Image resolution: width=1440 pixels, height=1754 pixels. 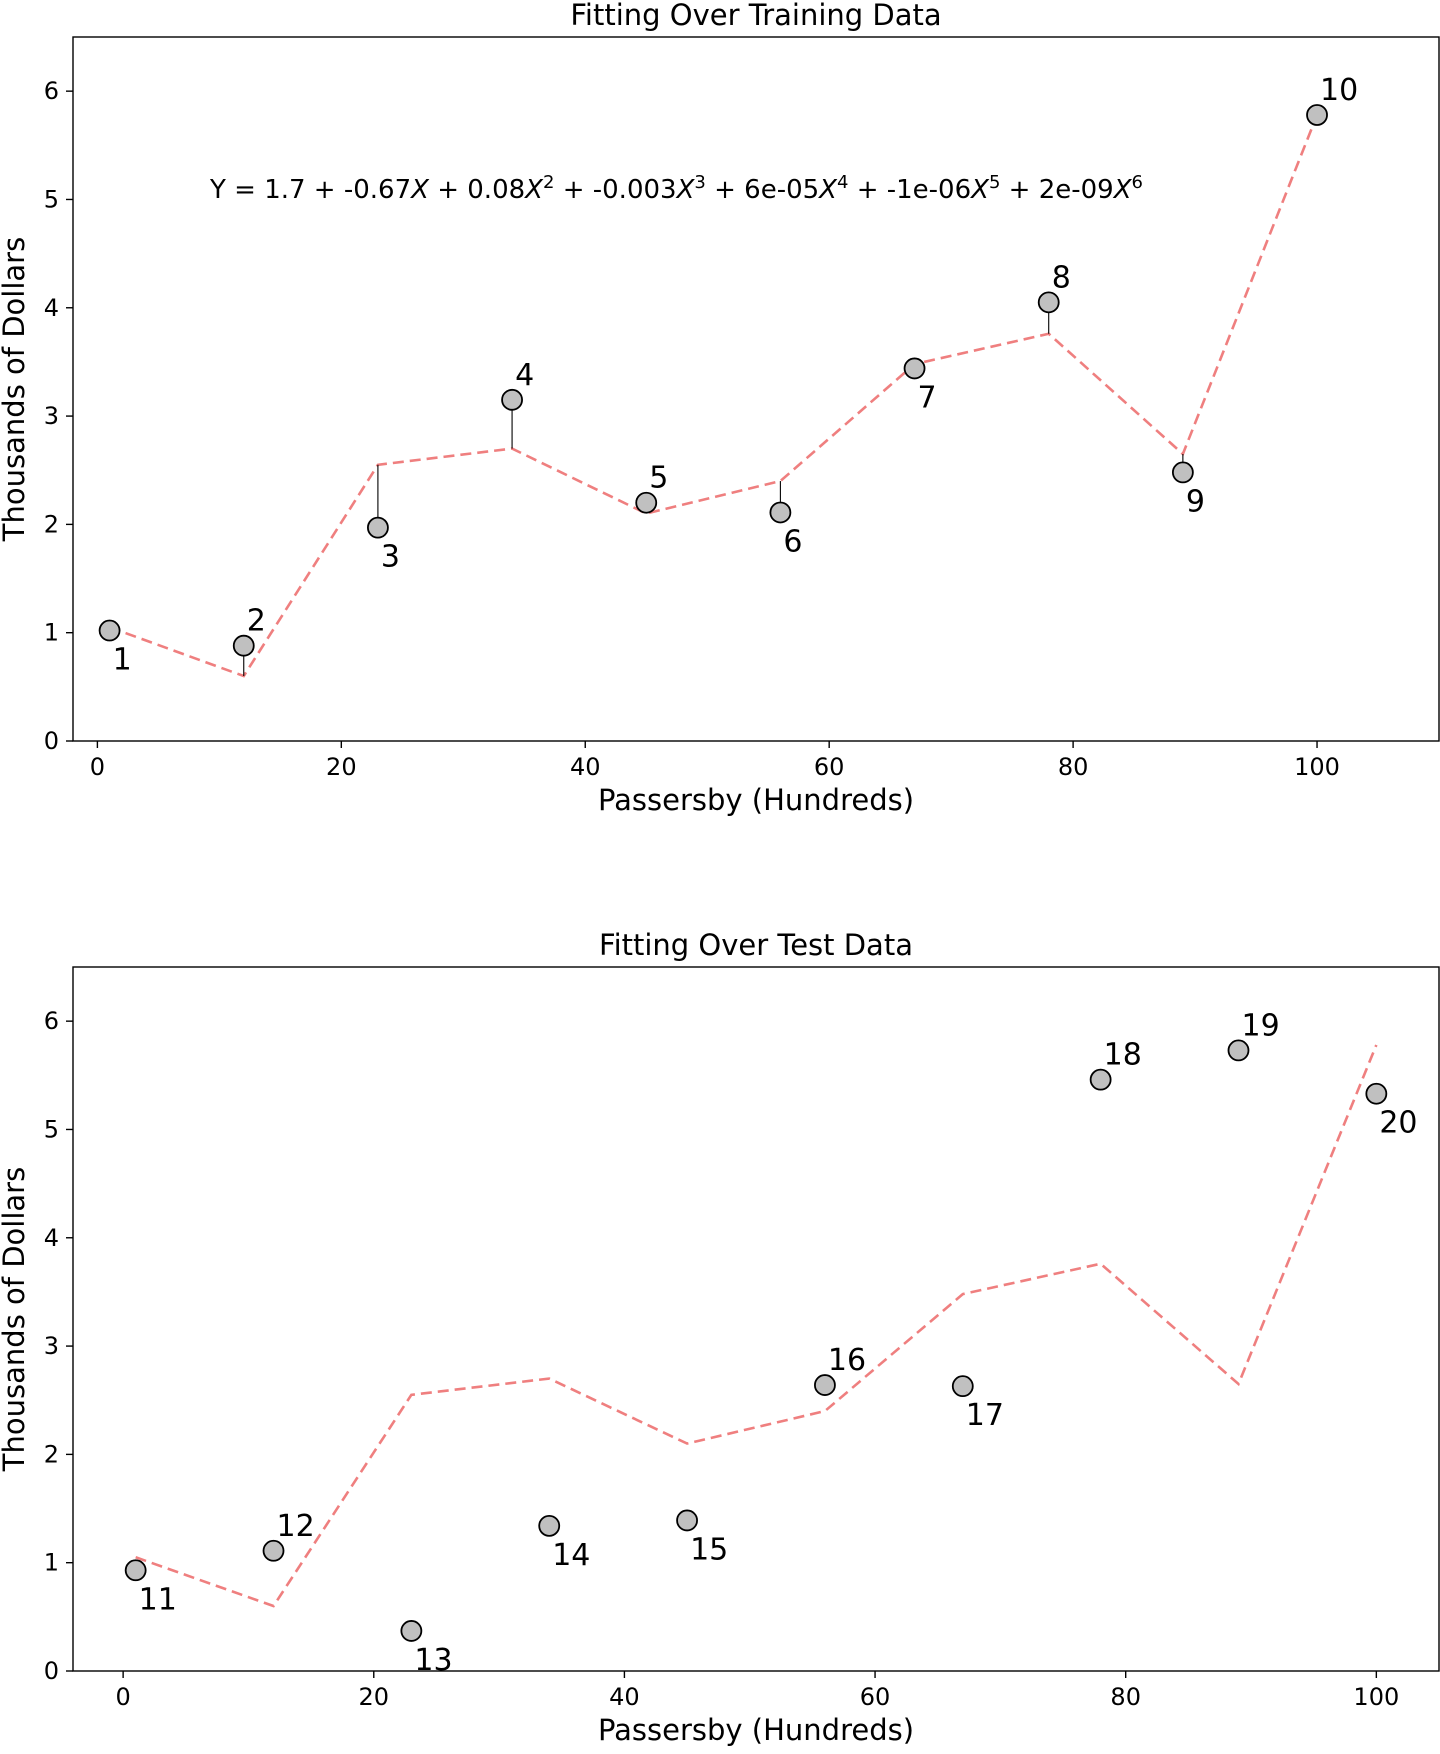 What do you see at coordinates (524, 375) in the screenshot?
I see `point-label: 4` at bounding box center [524, 375].